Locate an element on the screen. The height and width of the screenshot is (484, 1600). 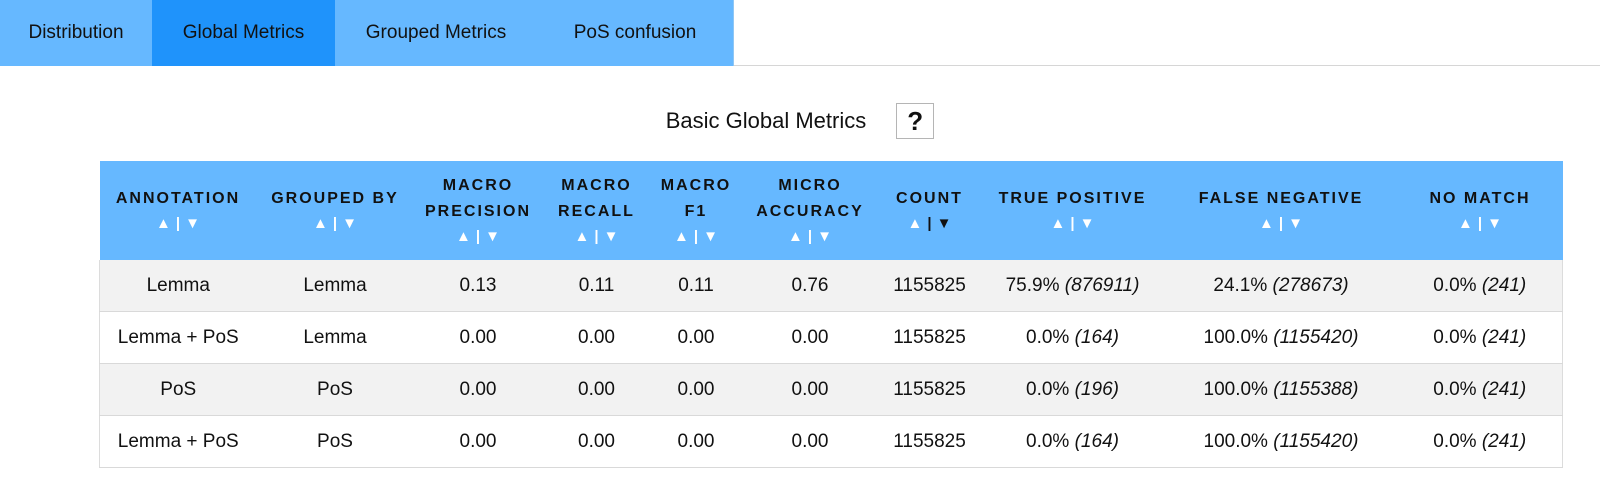
column-header-macro-recall: Macro Recall ▲ | ▼ is located at coordinates (596, 210).